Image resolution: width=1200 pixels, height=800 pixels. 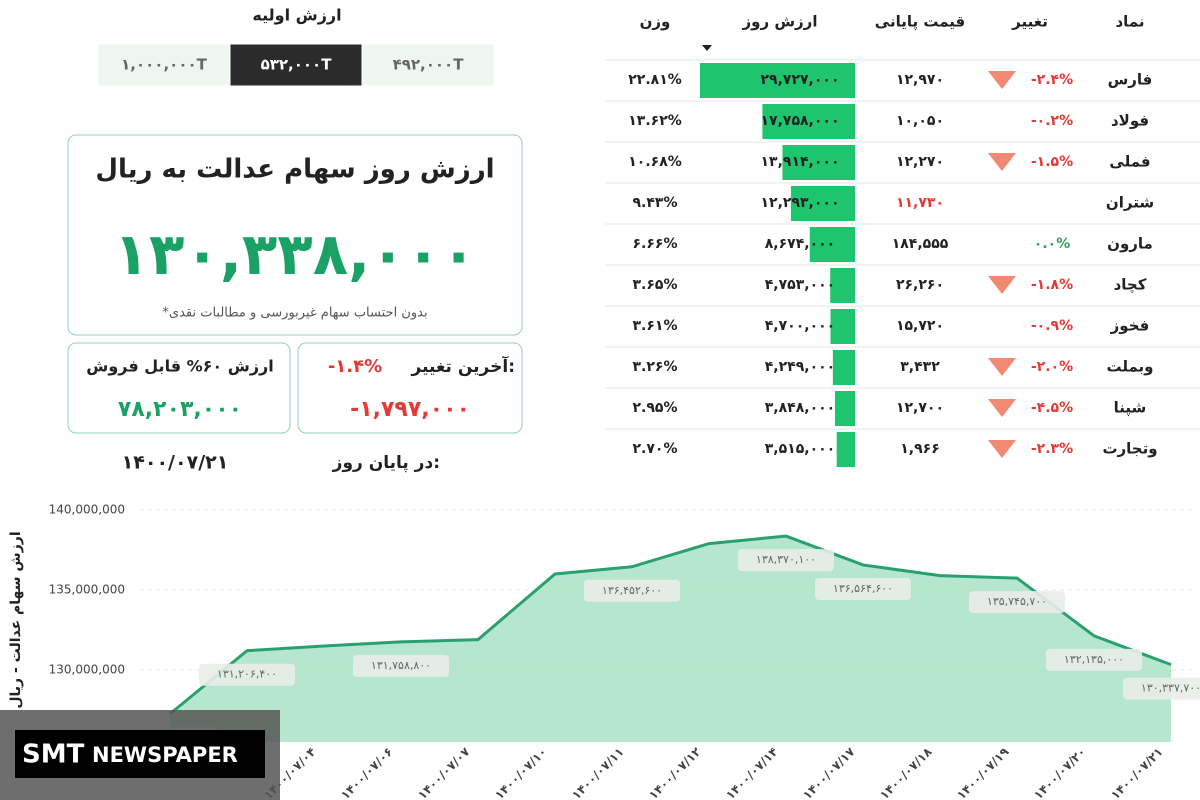 I want to click on footer-date: ۱۴۰۰/۰۷/۲۱, so click(x=175, y=463).